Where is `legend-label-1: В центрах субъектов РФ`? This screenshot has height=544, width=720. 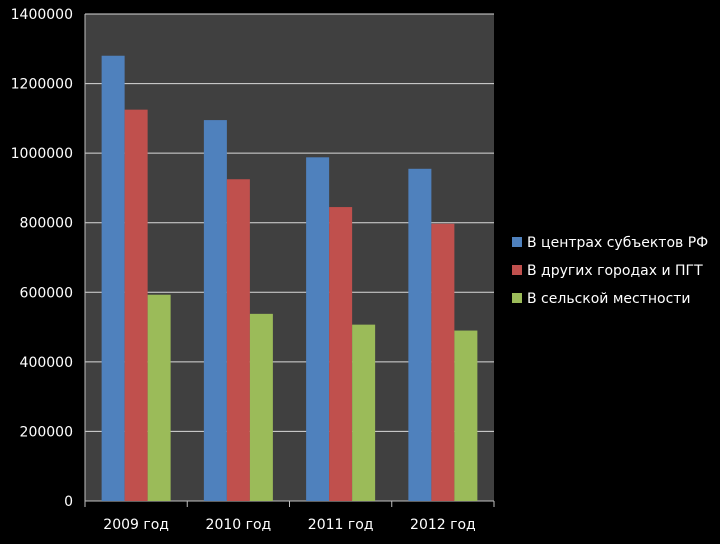
legend-label-1: В центрах субъектов РФ is located at coordinates (617, 243).